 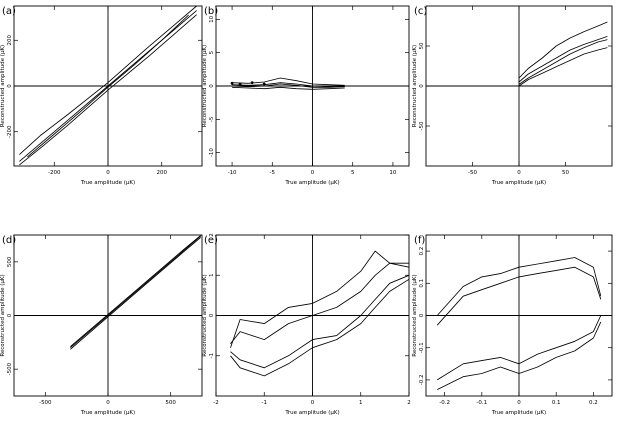 What do you see at coordinates (212, 152) in the screenshot?
I see `y-tick-label: -10` at bounding box center [212, 152].